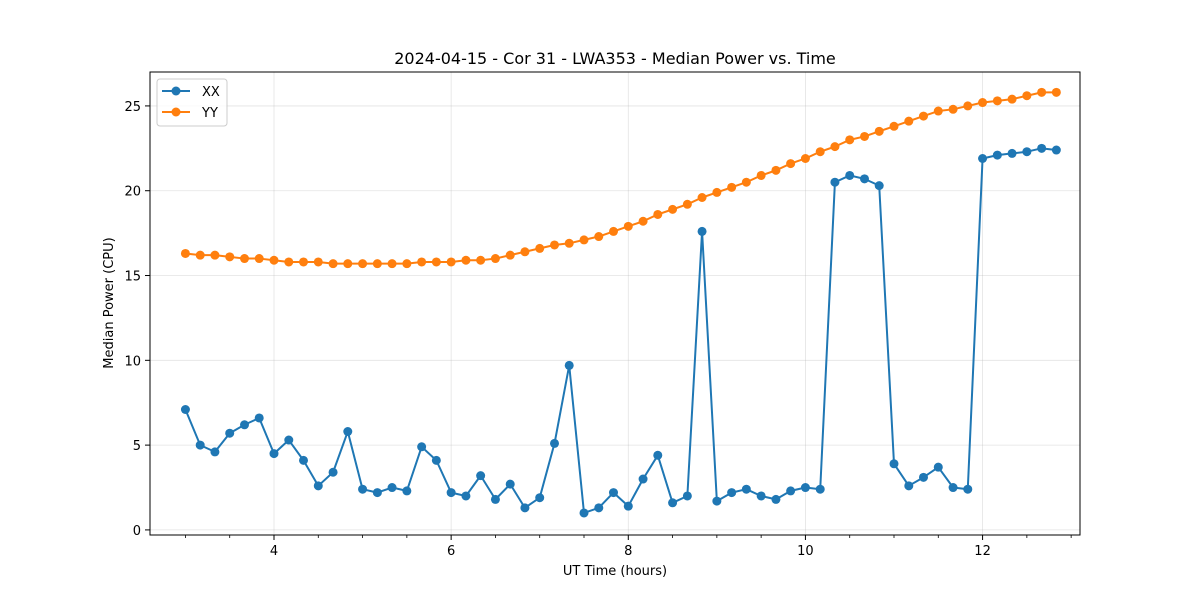 This screenshot has width=1200, height=600. What do you see at coordinates (109, 302) in the screenshot?
I see `y-axis-label: Median Power (CPU)` at bounding box center [109, 302].